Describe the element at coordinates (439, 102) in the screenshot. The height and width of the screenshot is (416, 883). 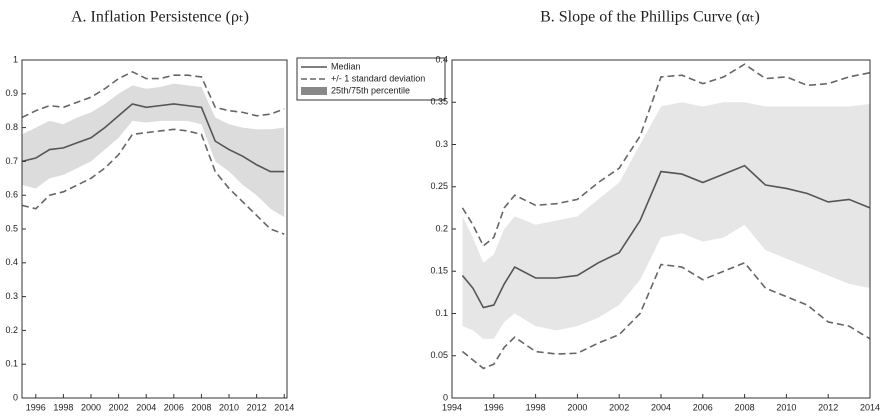
I see `y-tick-label: 0.35` at that location.